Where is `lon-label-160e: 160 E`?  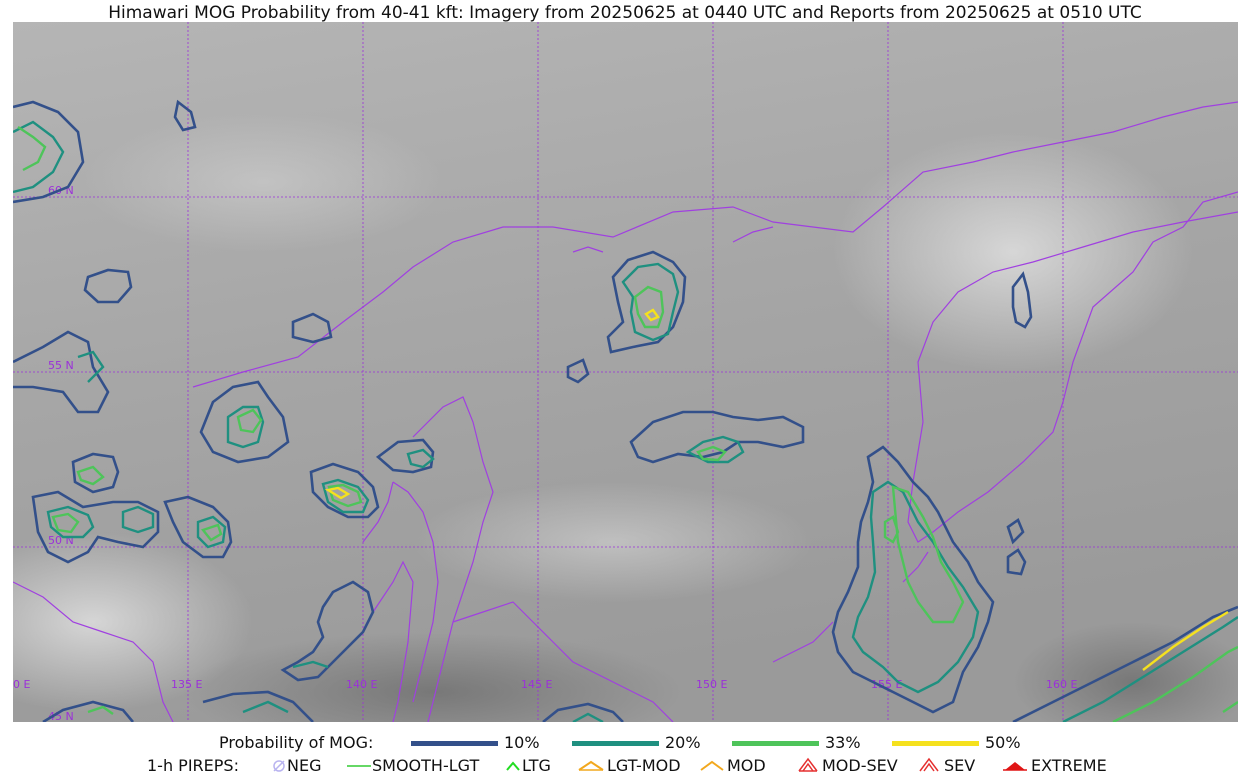 lon-label-160e: 160 E is located at coordinates (1061, 684).